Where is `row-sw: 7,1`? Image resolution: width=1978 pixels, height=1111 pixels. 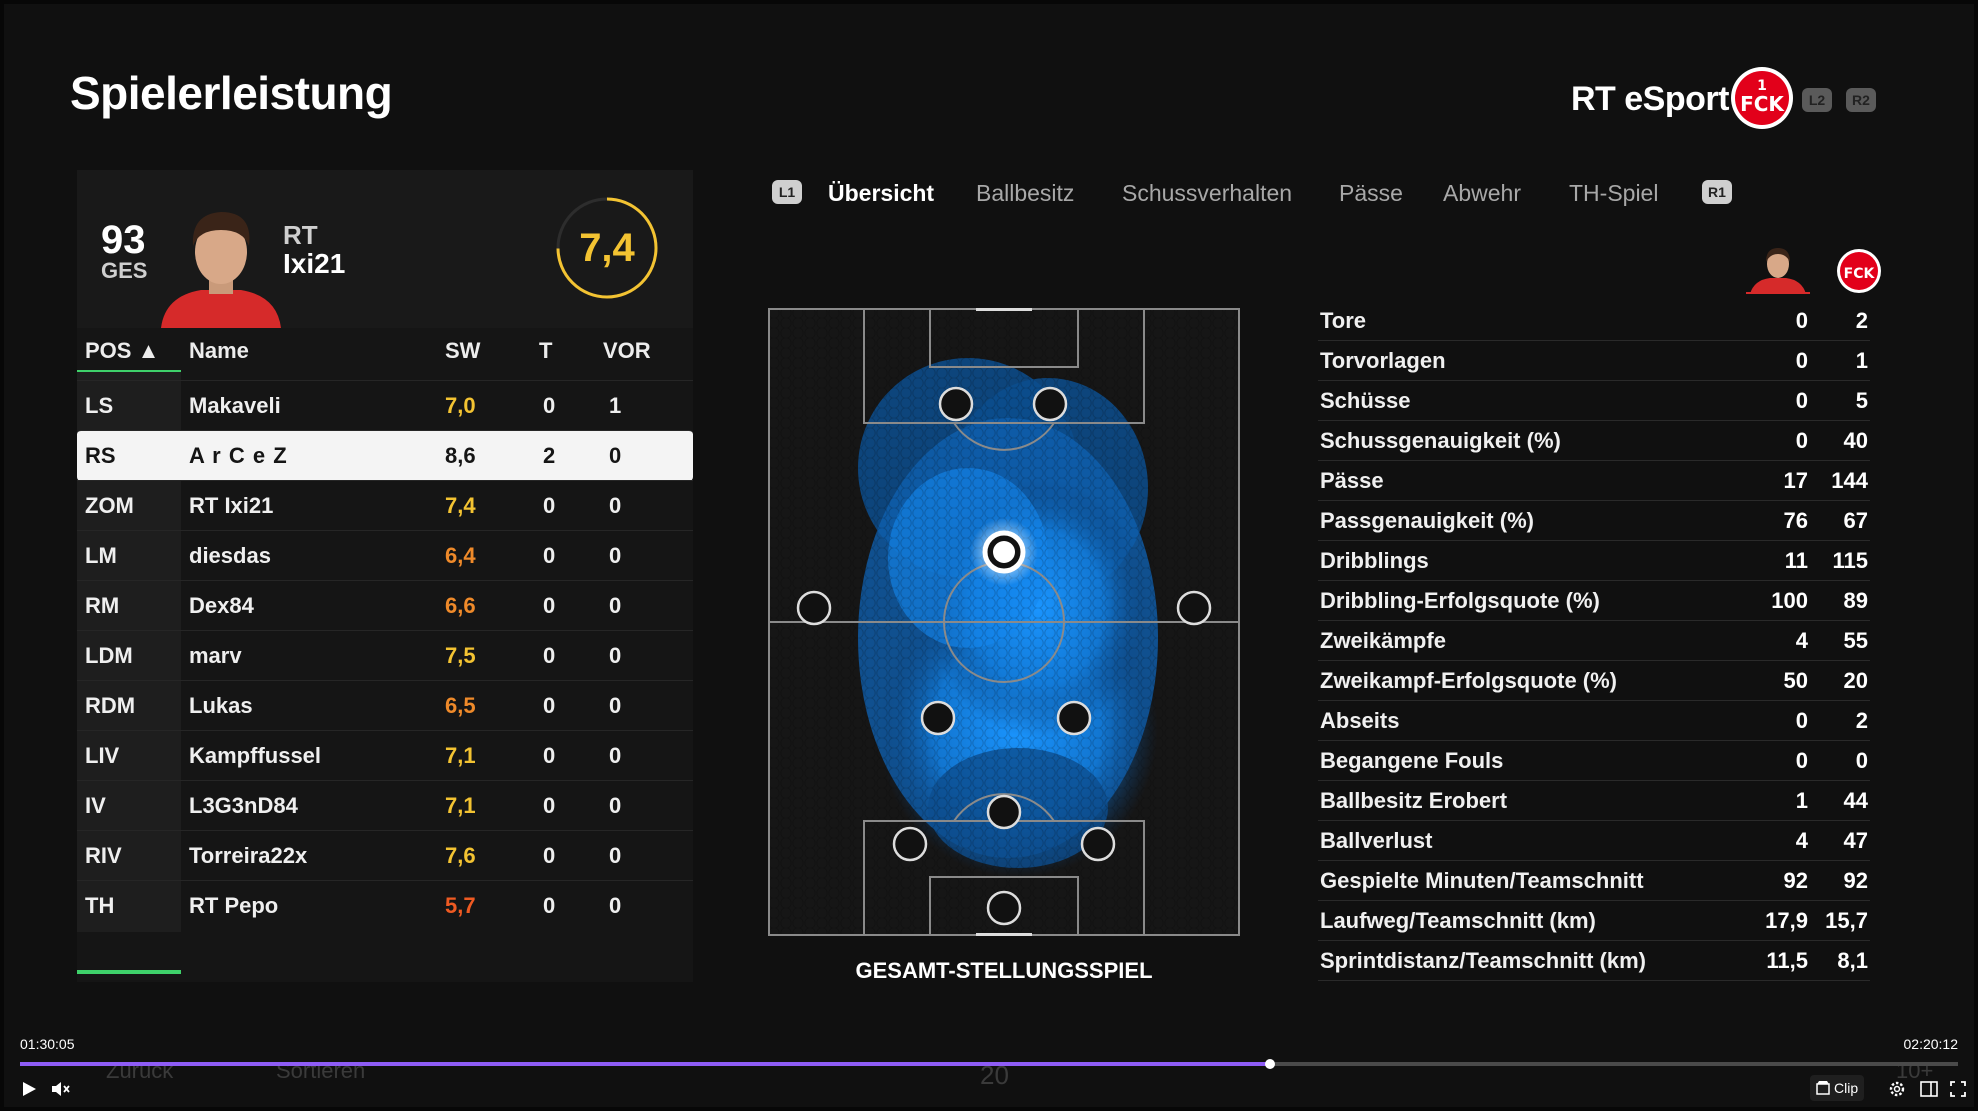
row-sw: 7,1 is located at coordinates (460, 805).